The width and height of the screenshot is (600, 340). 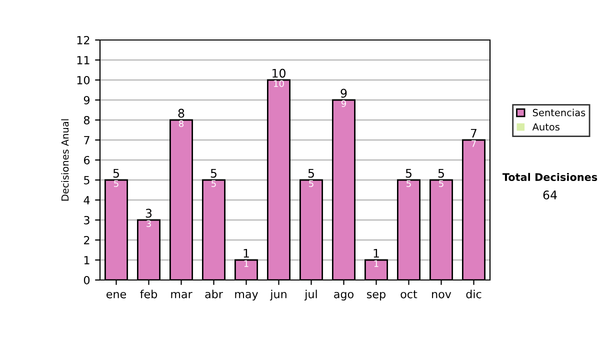 I want to click on data-label: 3, so click(x=148, y=223).